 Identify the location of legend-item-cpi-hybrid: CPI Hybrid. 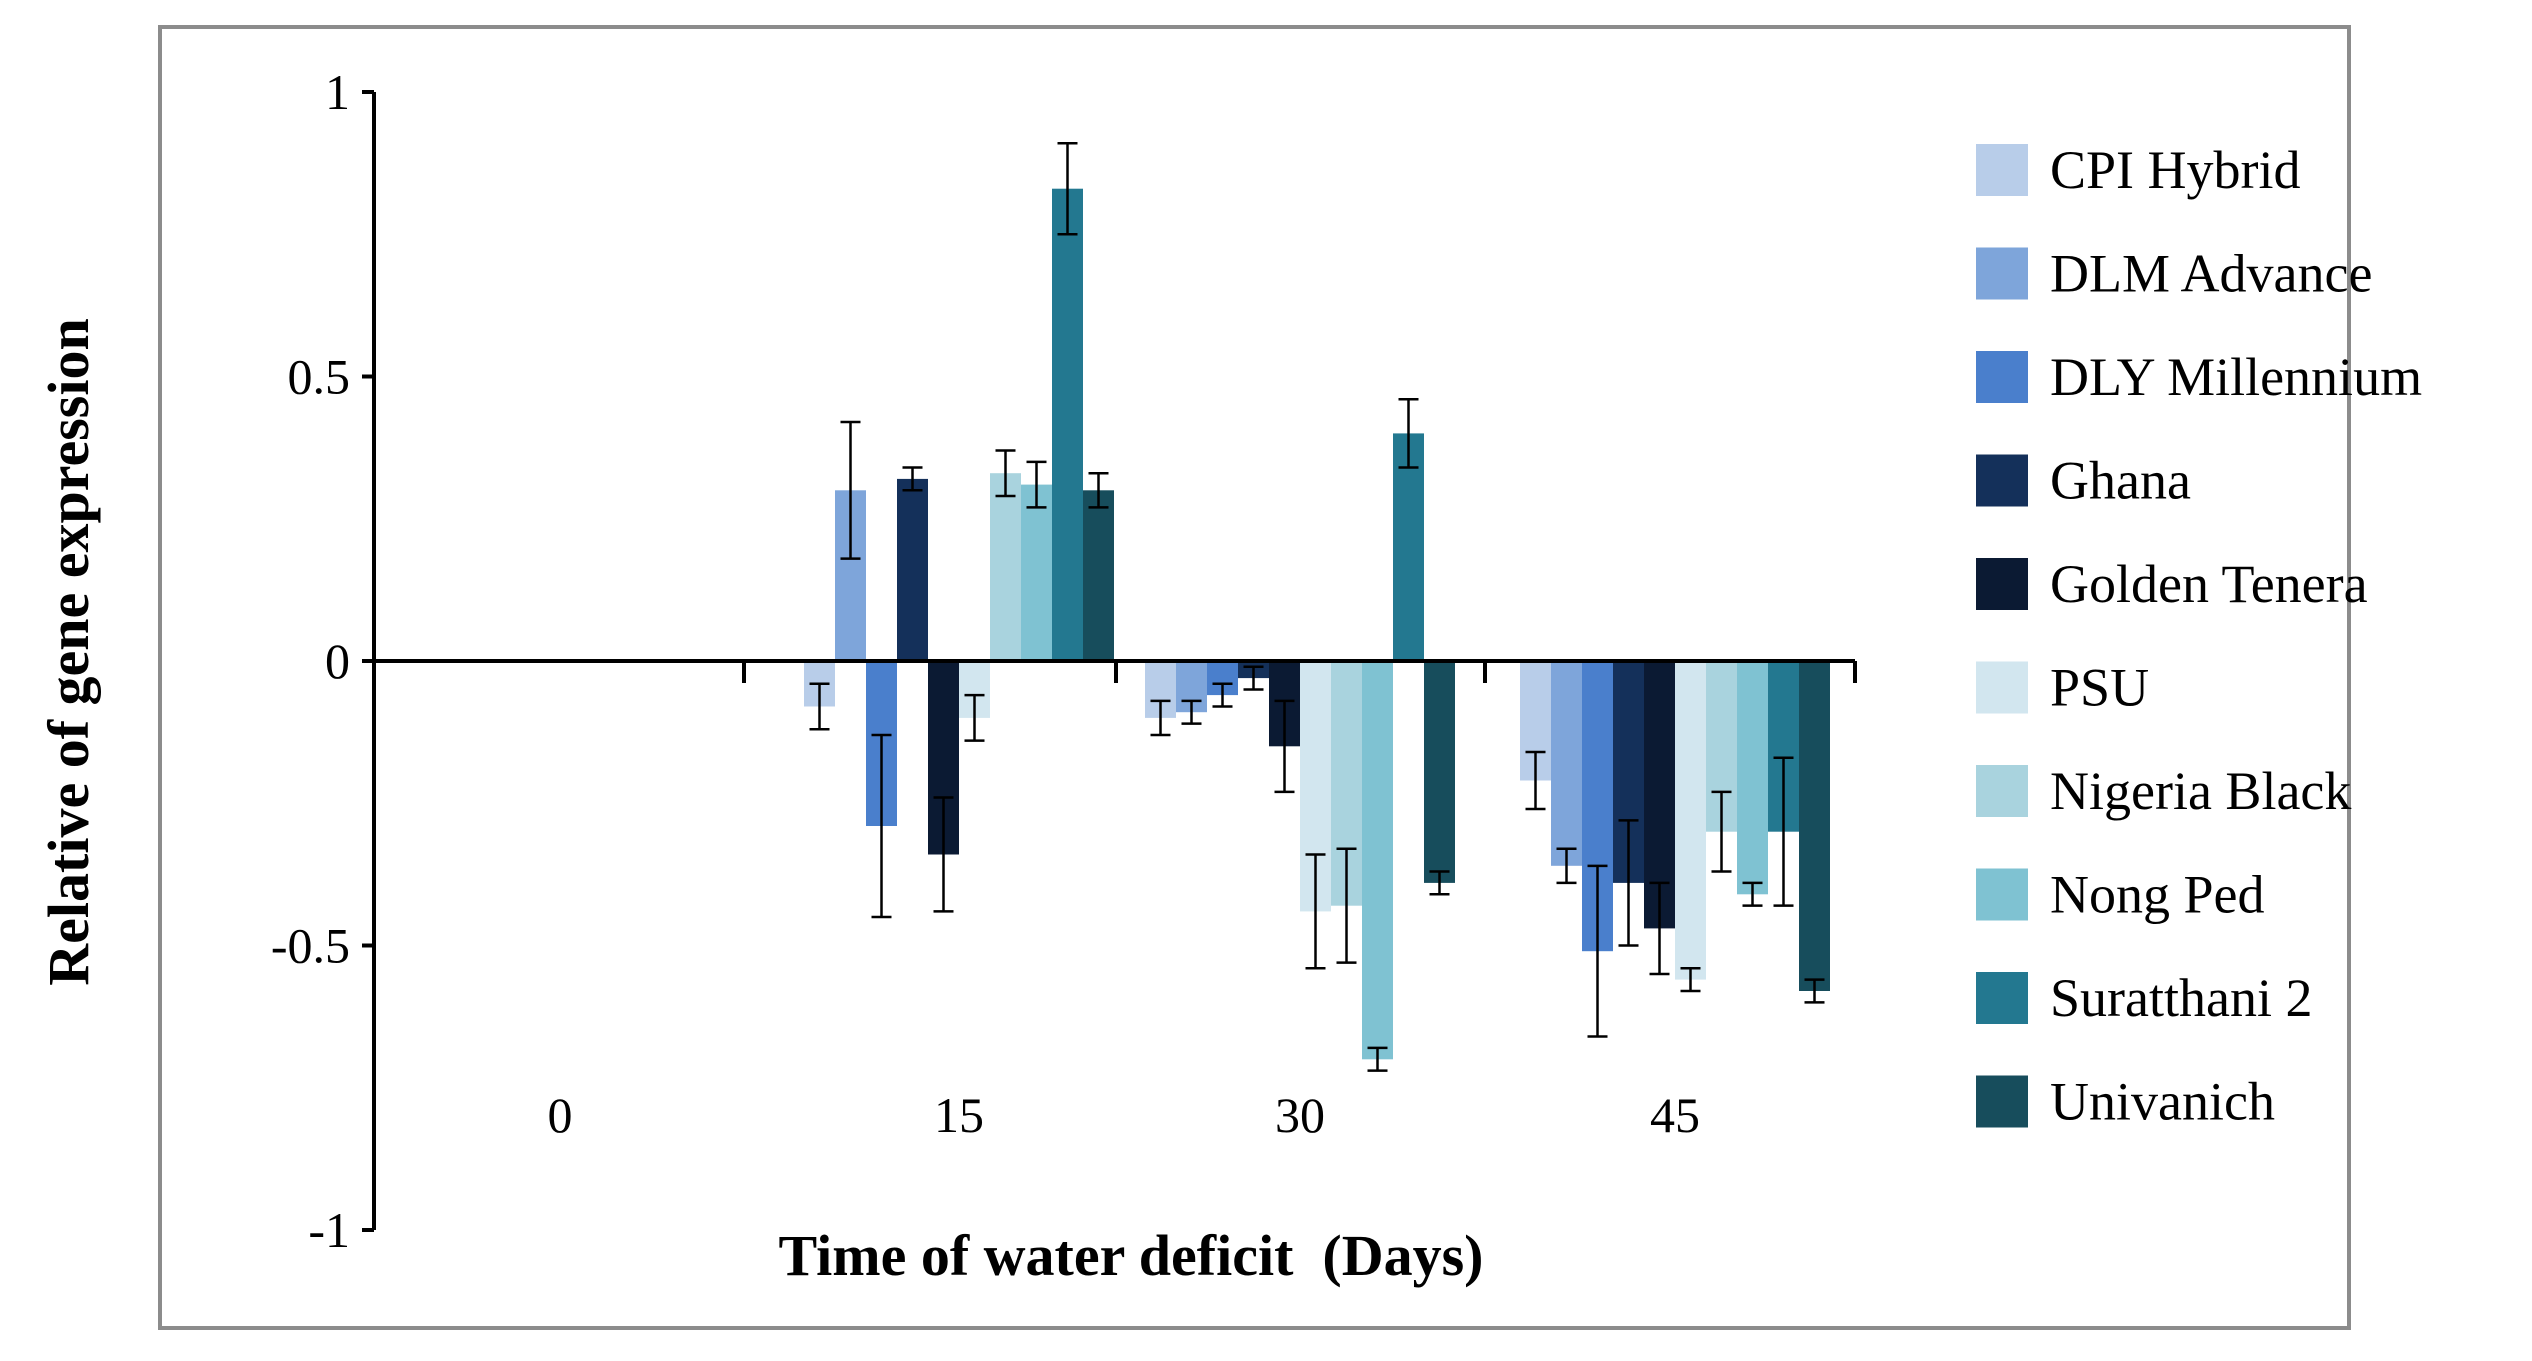
(2138, 170).